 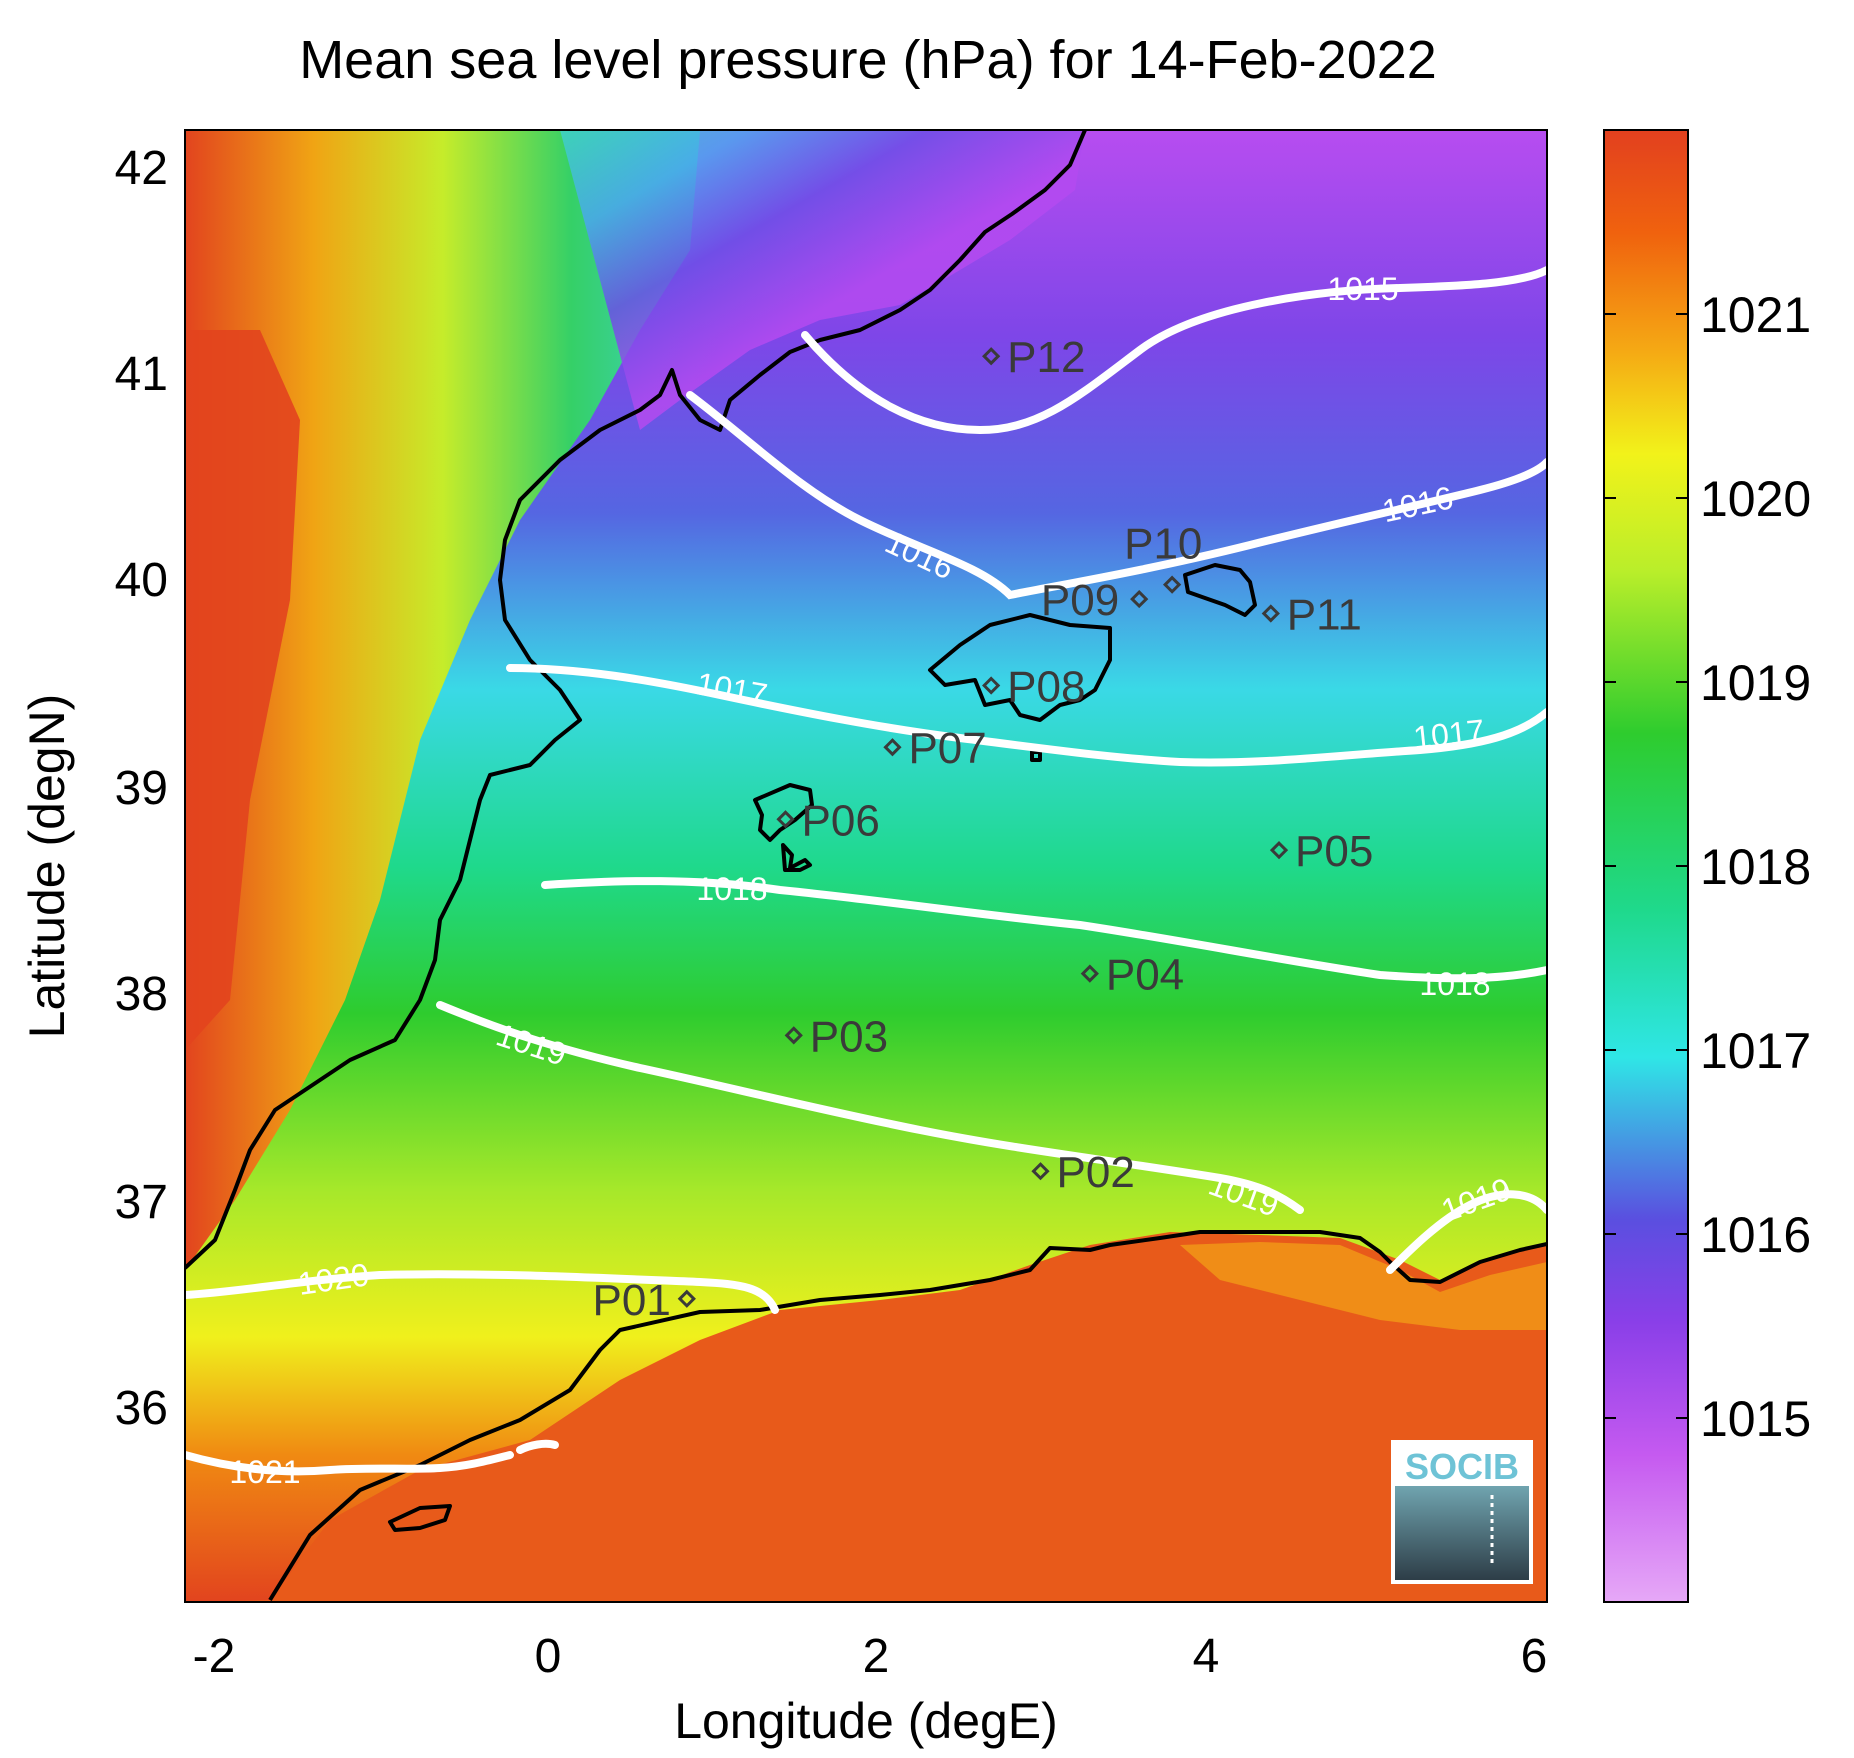 I want to click on colorbar-ticks: 1015 1016 1017 1018 1019 1020 1021, so click(x=1707, y=867).